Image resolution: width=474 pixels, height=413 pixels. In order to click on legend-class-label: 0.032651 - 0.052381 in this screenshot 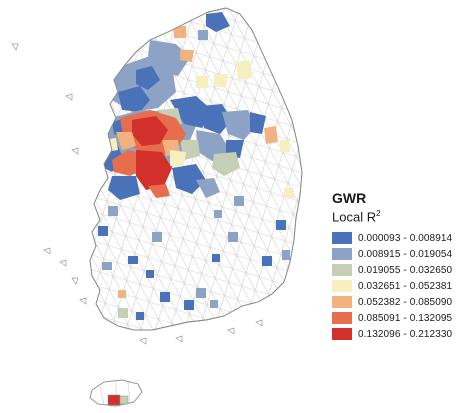, I will do `click(405, 286)`.